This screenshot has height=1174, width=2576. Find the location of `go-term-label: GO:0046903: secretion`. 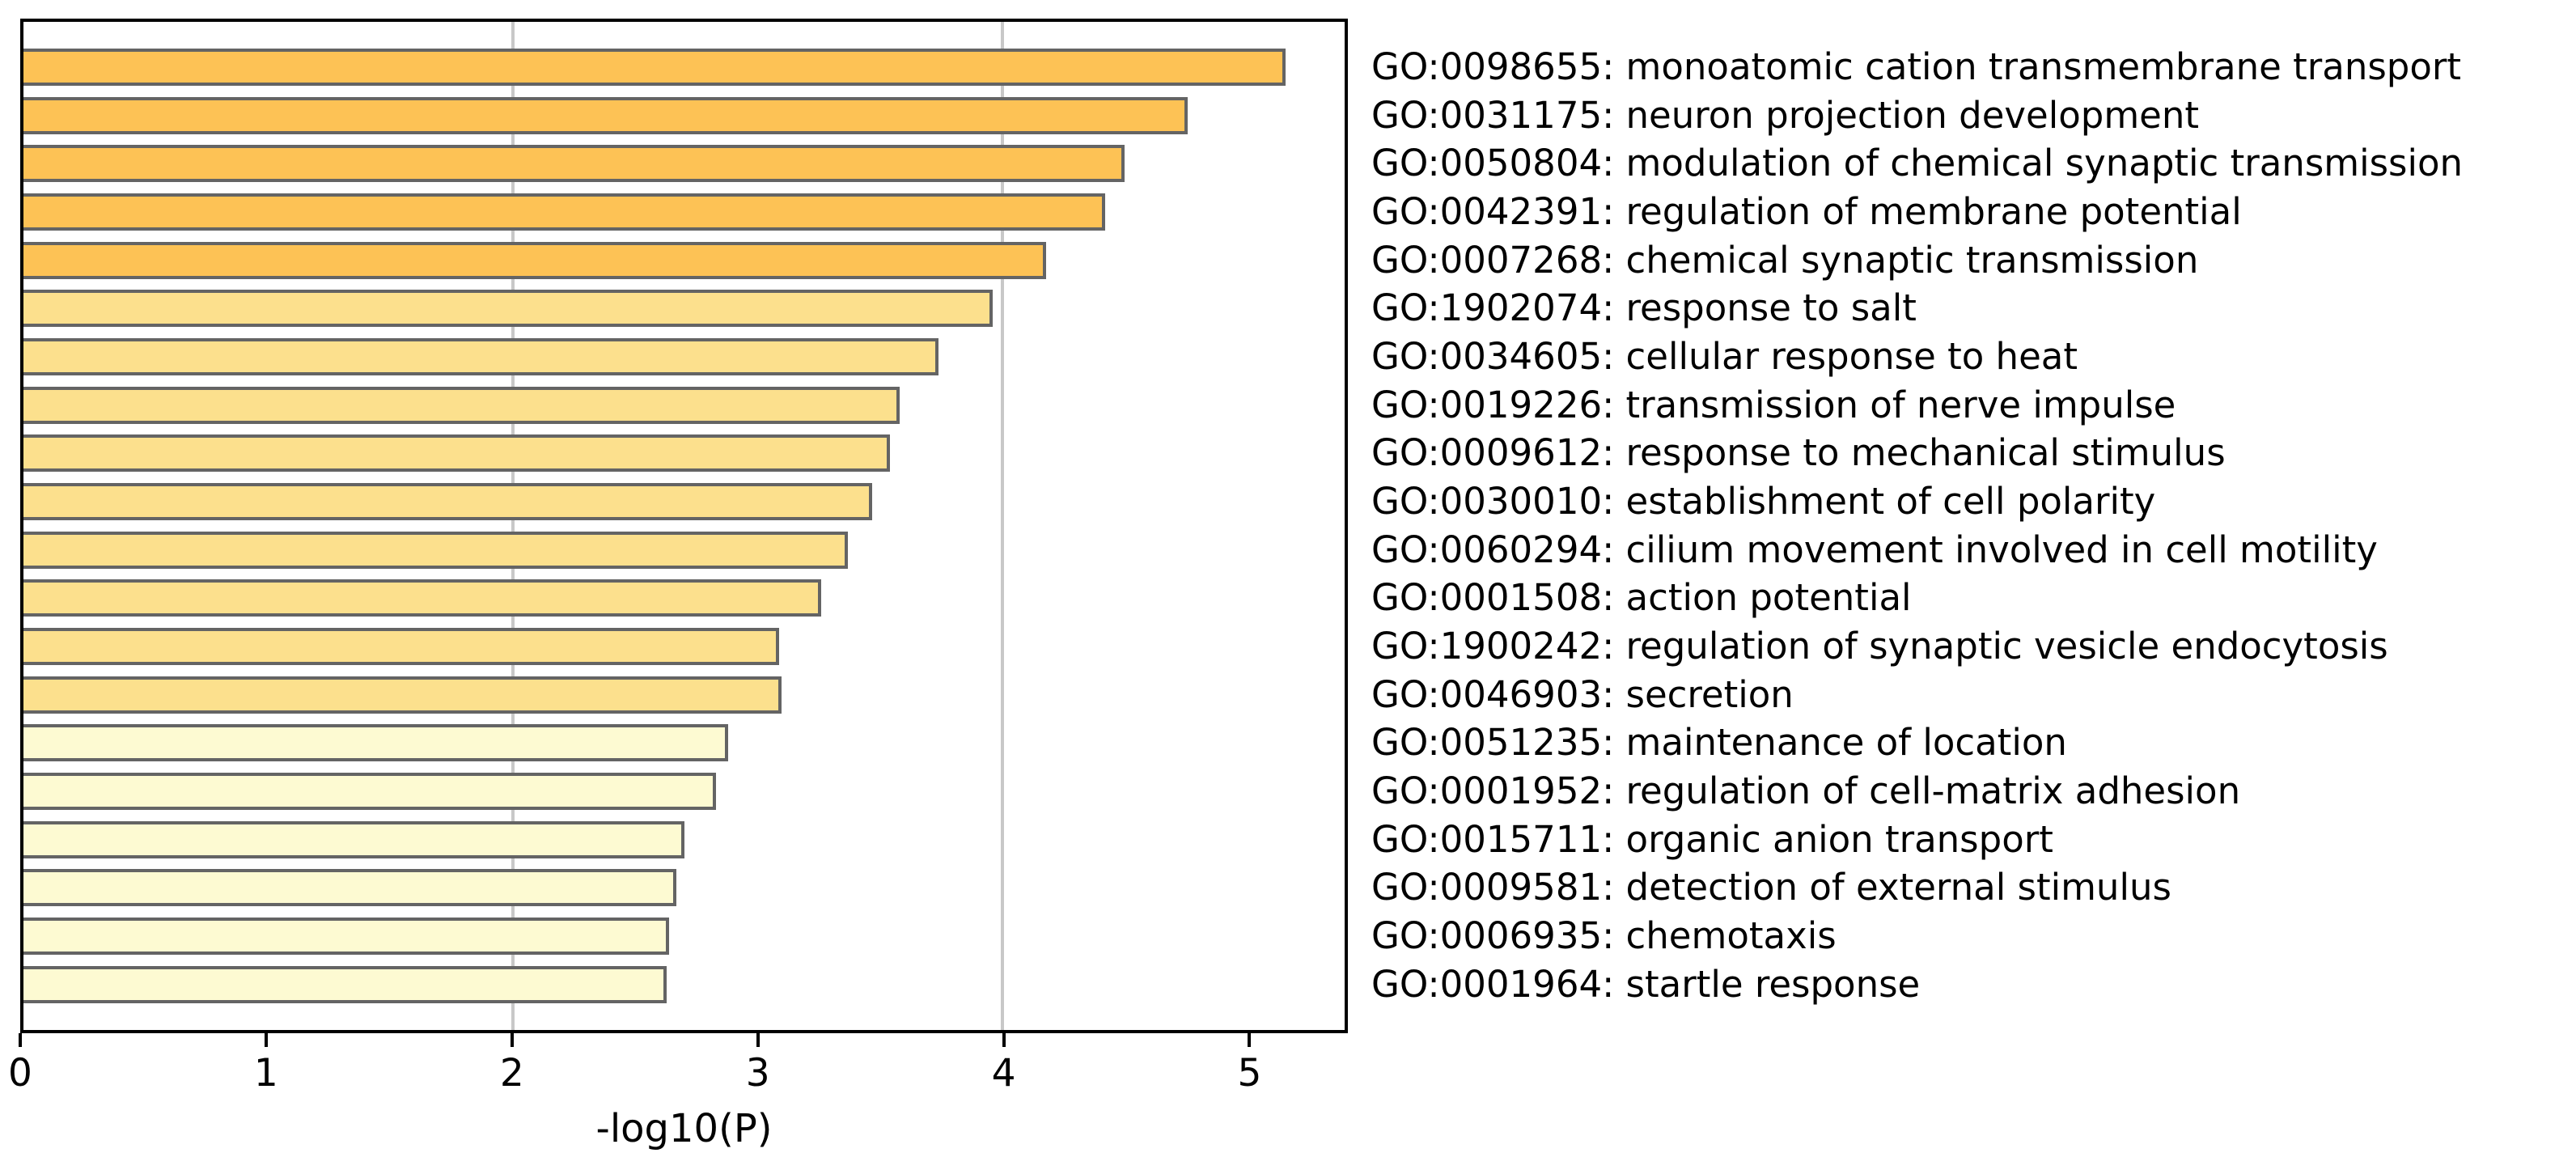

go-term-label: GO:0046903: secretion is located at coordinates (1582, 694).